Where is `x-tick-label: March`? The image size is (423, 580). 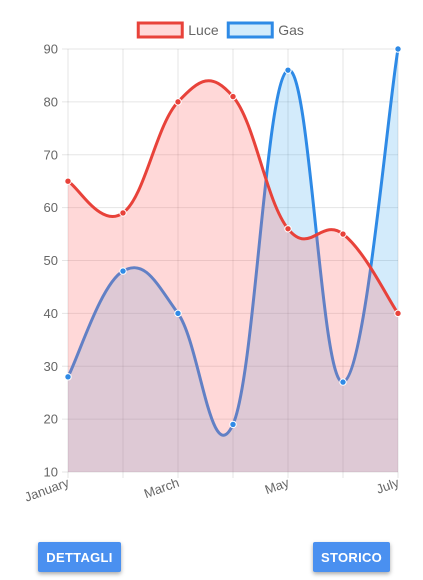
x-tick-label: March is located at coordinates (161, 488).